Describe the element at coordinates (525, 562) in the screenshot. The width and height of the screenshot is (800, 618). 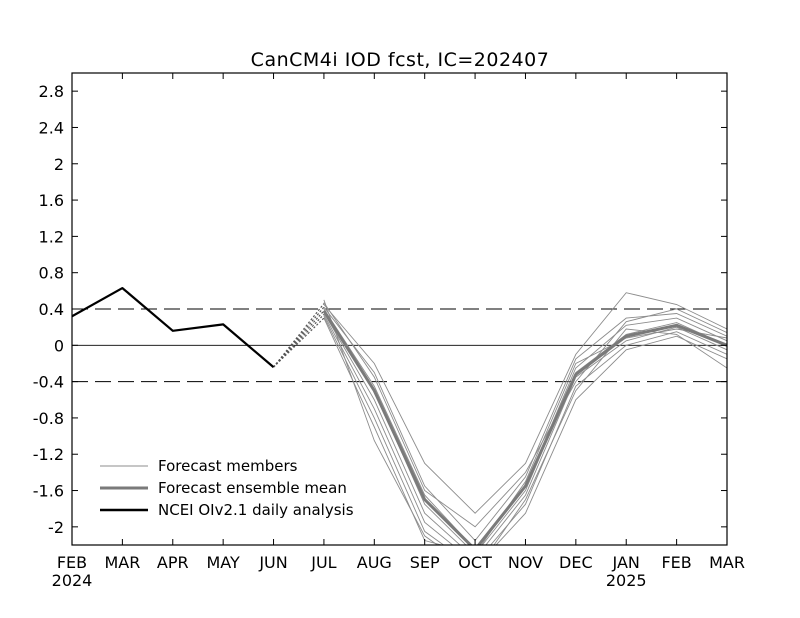
I see `x-tick-label: NOV` at that location.